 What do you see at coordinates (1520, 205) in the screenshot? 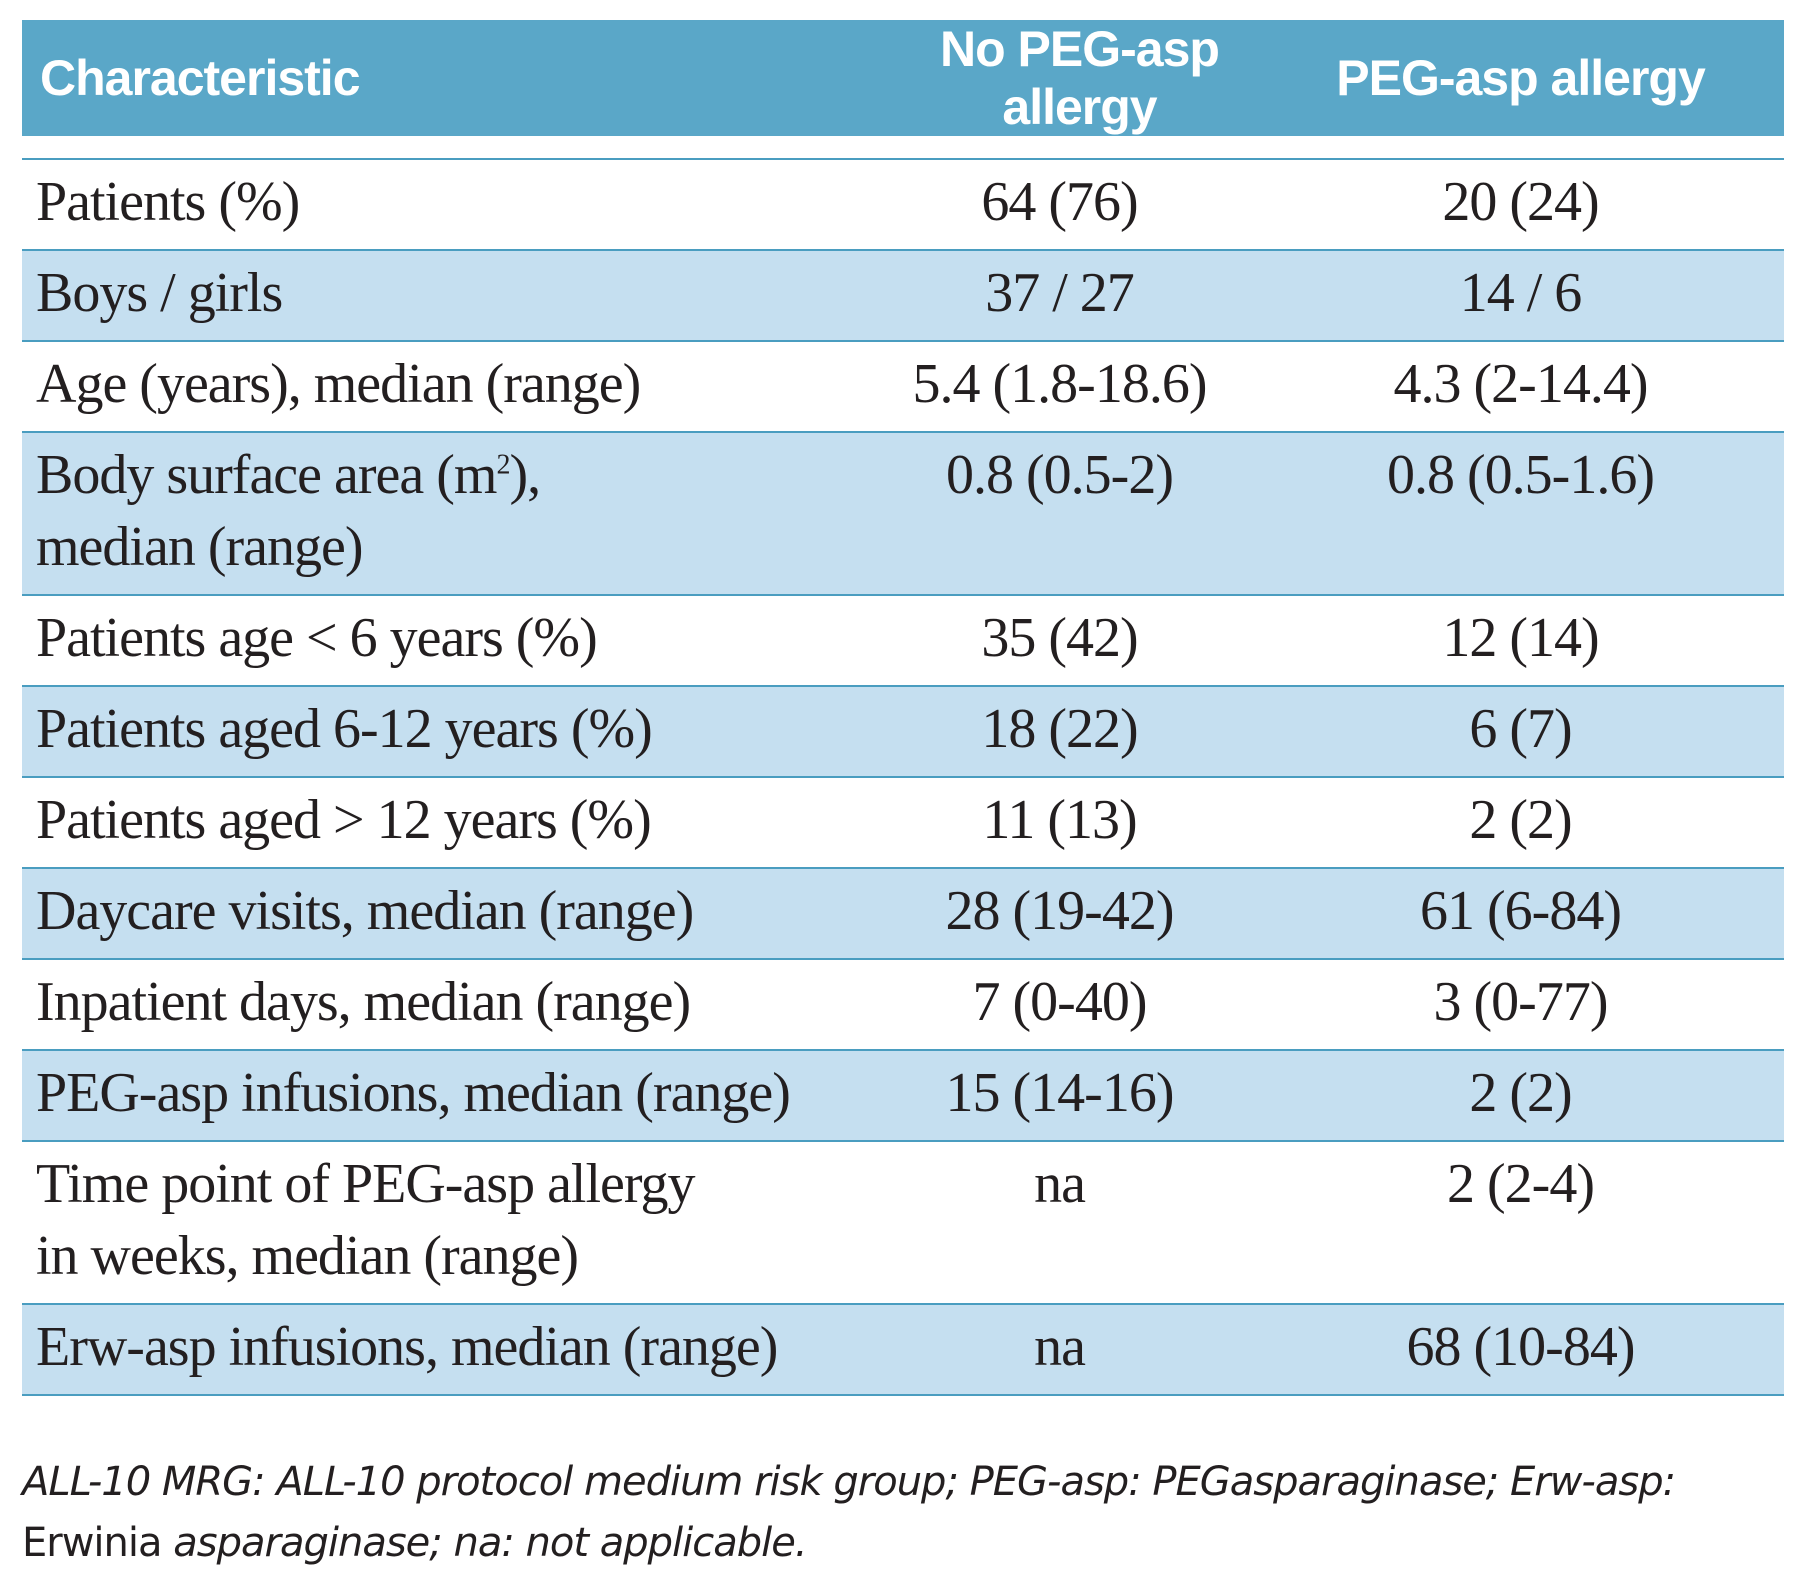
I see `allergy-value: 20 (24)` at bounding box center [1520, 205].